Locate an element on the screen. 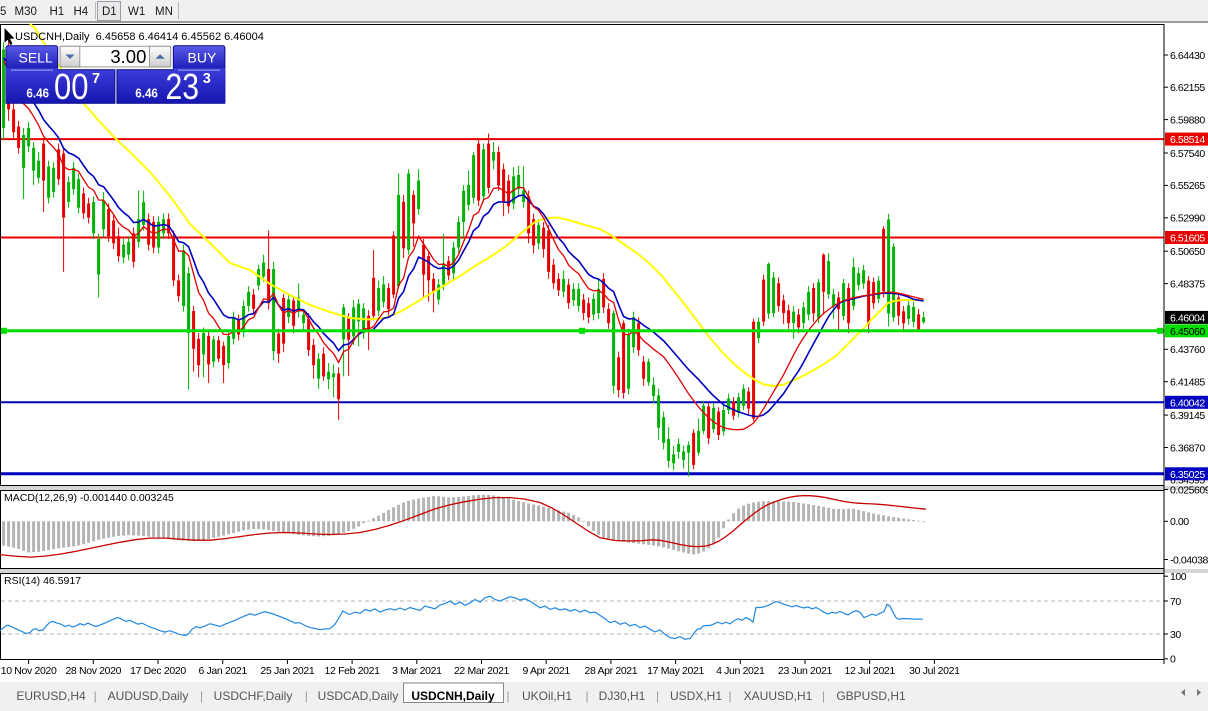 This screenshot has height=711, width=1208. svg-text: 6.41485 is located at coordinates (1187, 383).